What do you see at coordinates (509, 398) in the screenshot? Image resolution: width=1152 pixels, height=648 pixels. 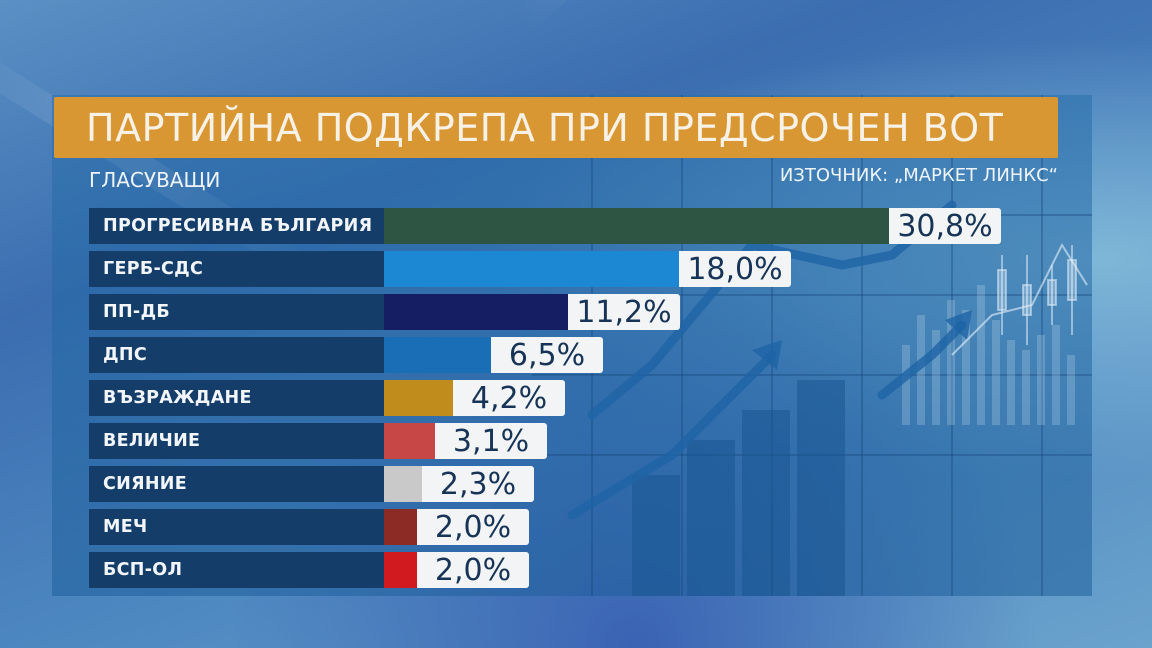 I see `value-label: 4,2%` at bounding box center [509, 398].